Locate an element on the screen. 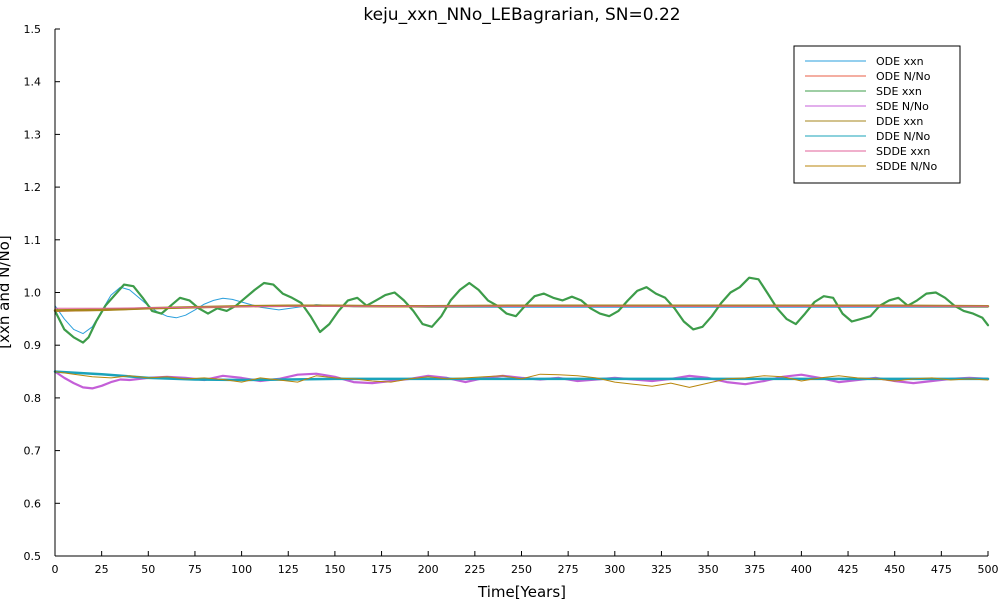 The height and width of the screenshot is (600, 1000). x-tick-label: 75 is located at coordinates (195, 569).